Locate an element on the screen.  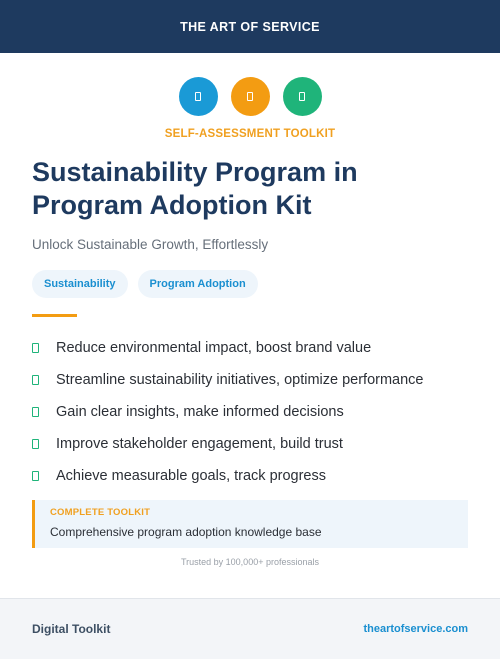
website-link: theartofservice.com is located at coordinates (415, 629).